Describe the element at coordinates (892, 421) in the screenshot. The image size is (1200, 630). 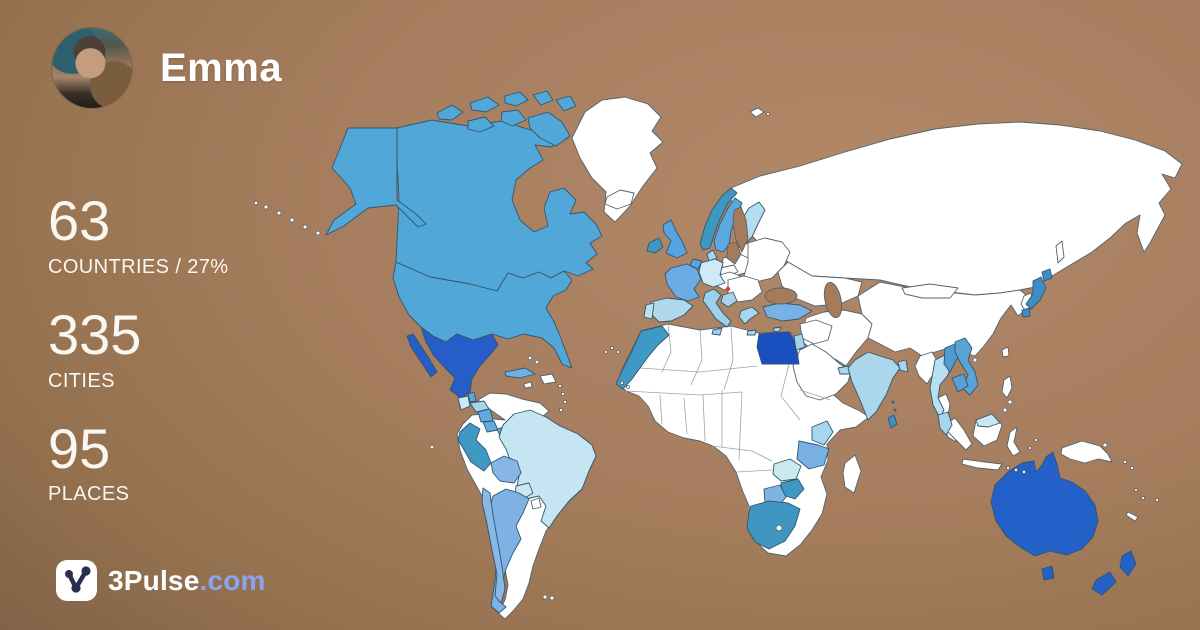
I see `country-sri-lanka` at that location.